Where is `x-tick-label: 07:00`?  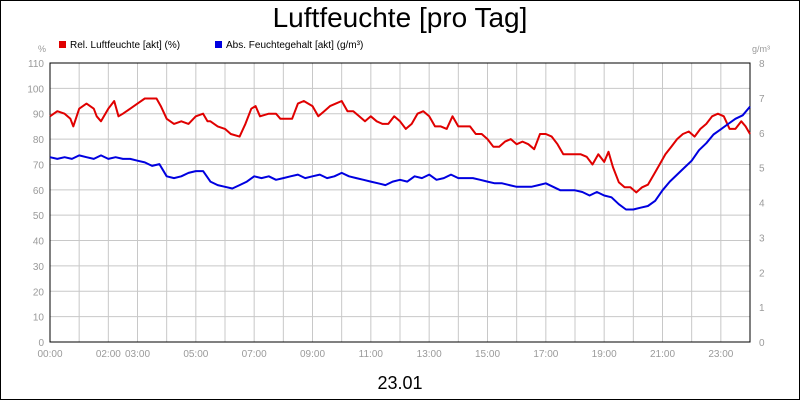 x-tick-label: 07:00 is located at coordinates (254, 354).